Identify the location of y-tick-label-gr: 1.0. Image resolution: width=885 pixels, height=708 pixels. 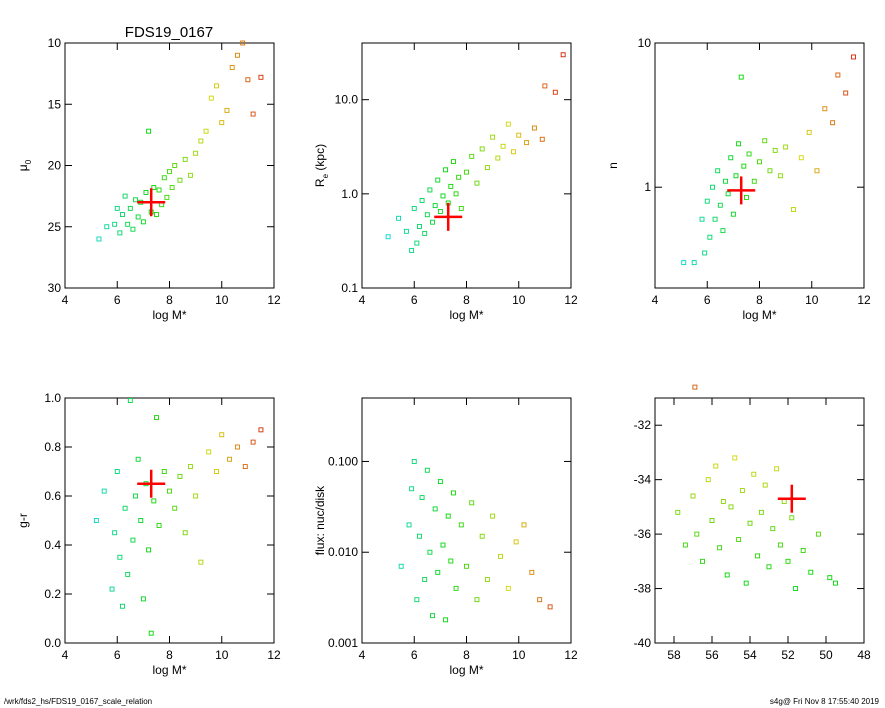
(52, 398).